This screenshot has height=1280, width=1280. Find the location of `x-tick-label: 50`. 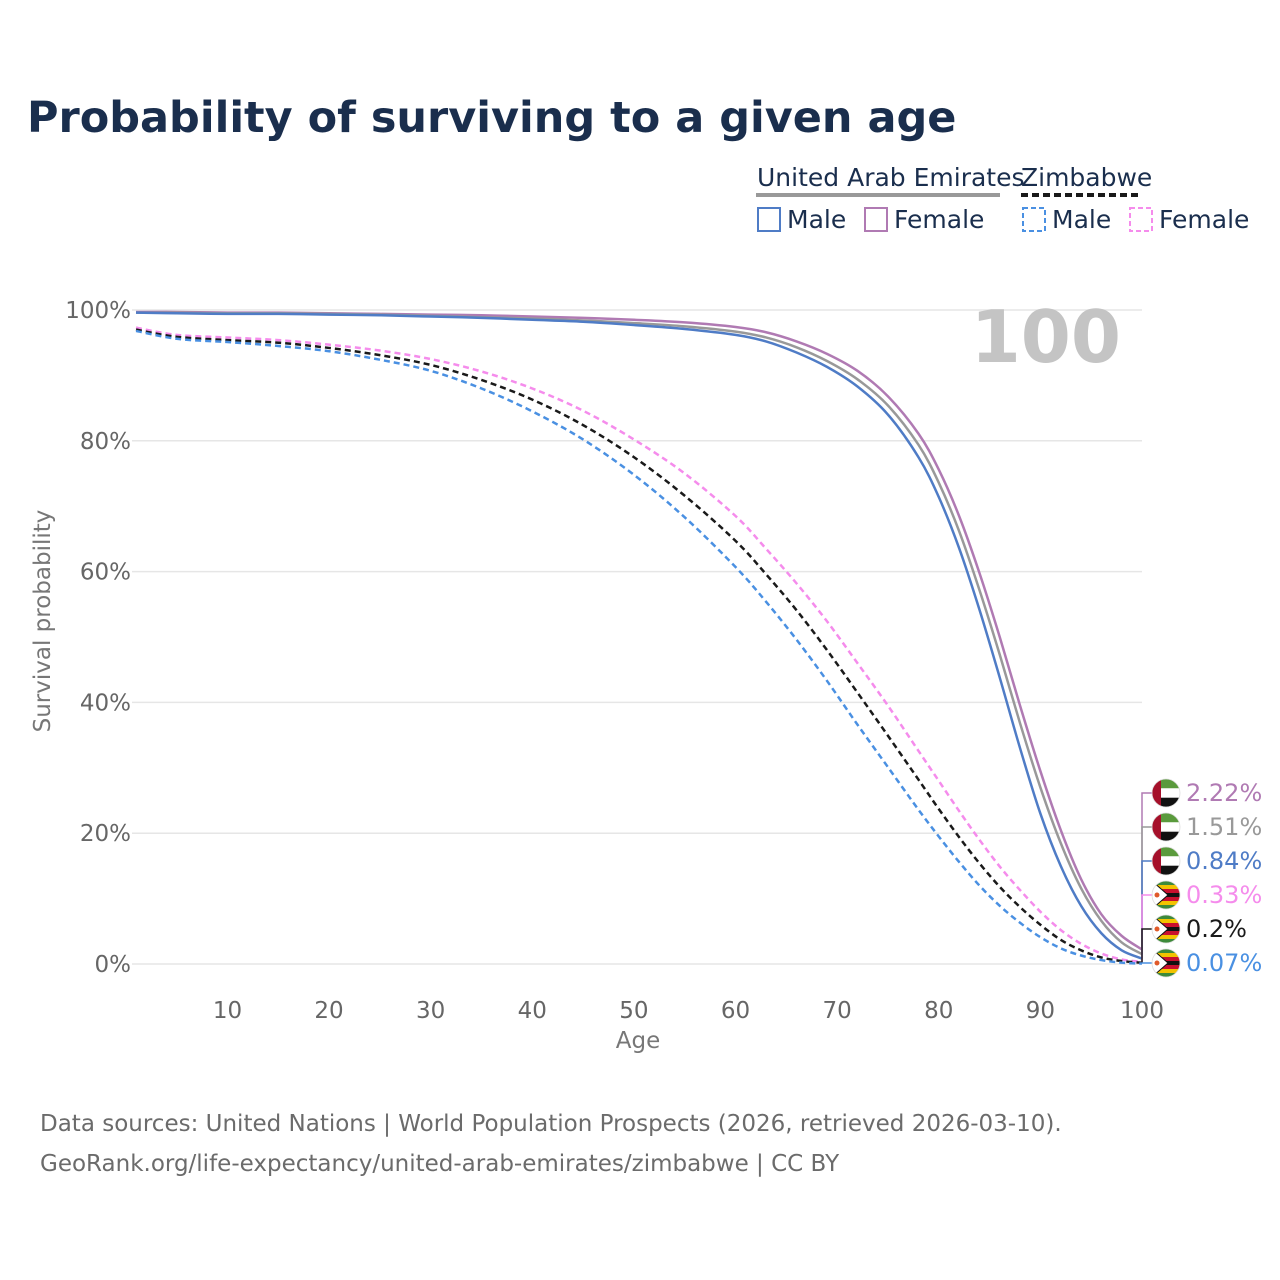

x-tick-label: 50 is located at coordinates (633, 1011).